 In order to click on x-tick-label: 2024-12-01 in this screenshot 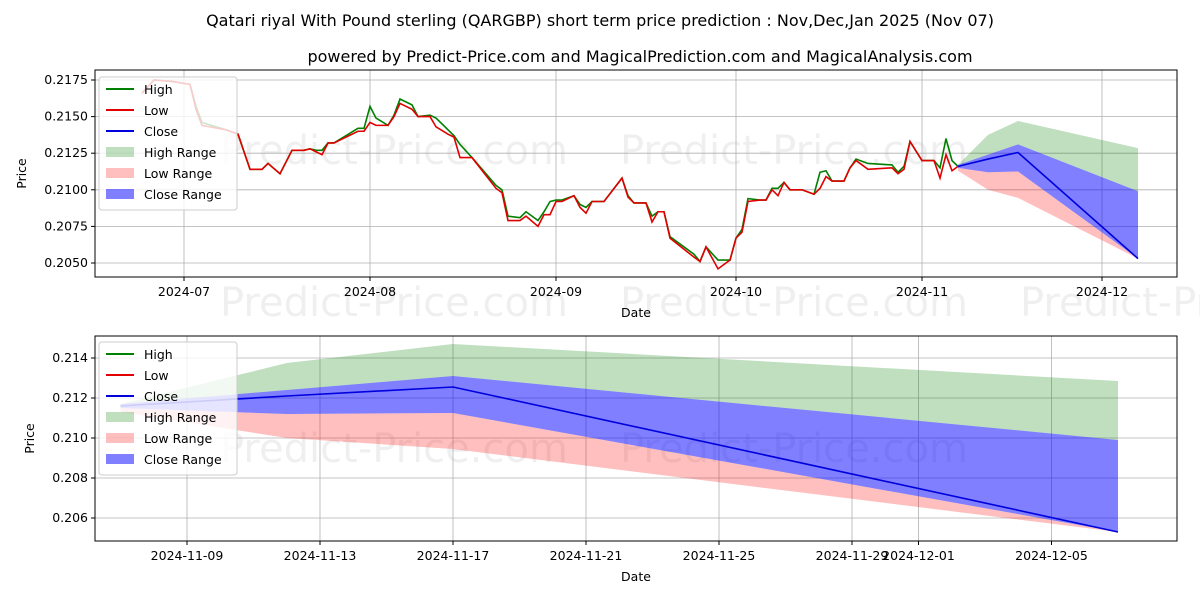, I will do `click(918, 555)`.